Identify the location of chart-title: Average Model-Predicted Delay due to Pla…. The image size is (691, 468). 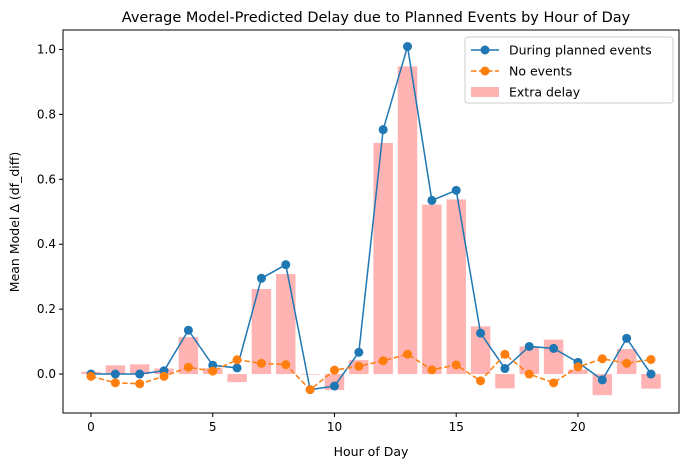
(376, 18).